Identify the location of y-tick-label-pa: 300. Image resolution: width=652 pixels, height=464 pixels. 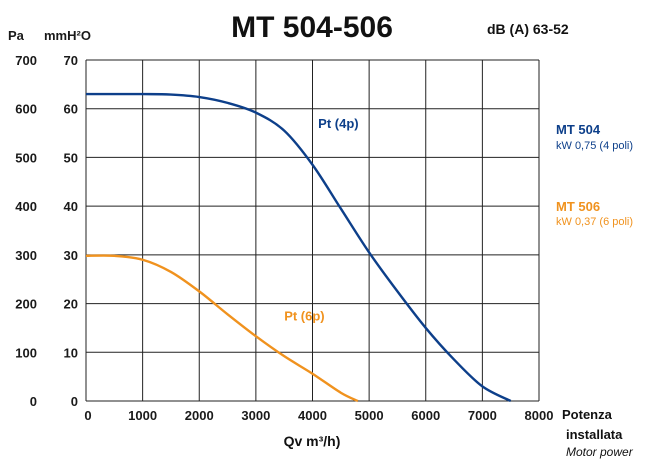
(26, 255).